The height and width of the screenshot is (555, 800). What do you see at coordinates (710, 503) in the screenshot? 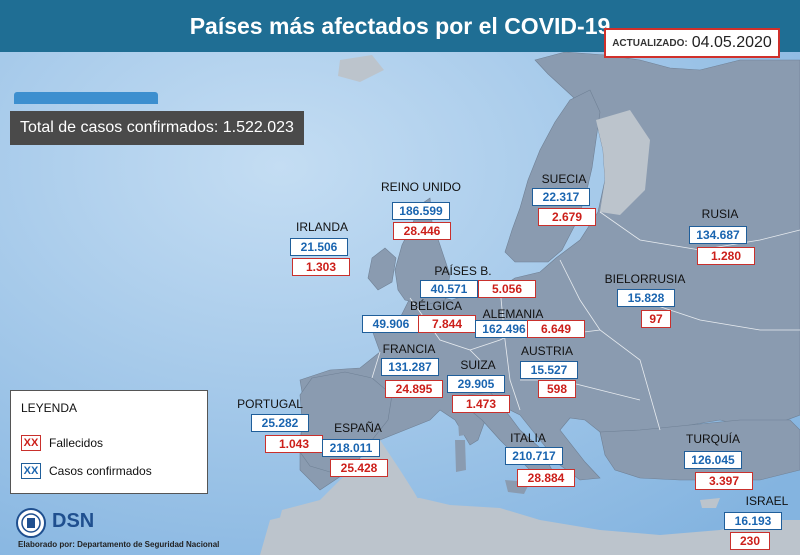
I see `cyprus` at bounding box center [710, 503].